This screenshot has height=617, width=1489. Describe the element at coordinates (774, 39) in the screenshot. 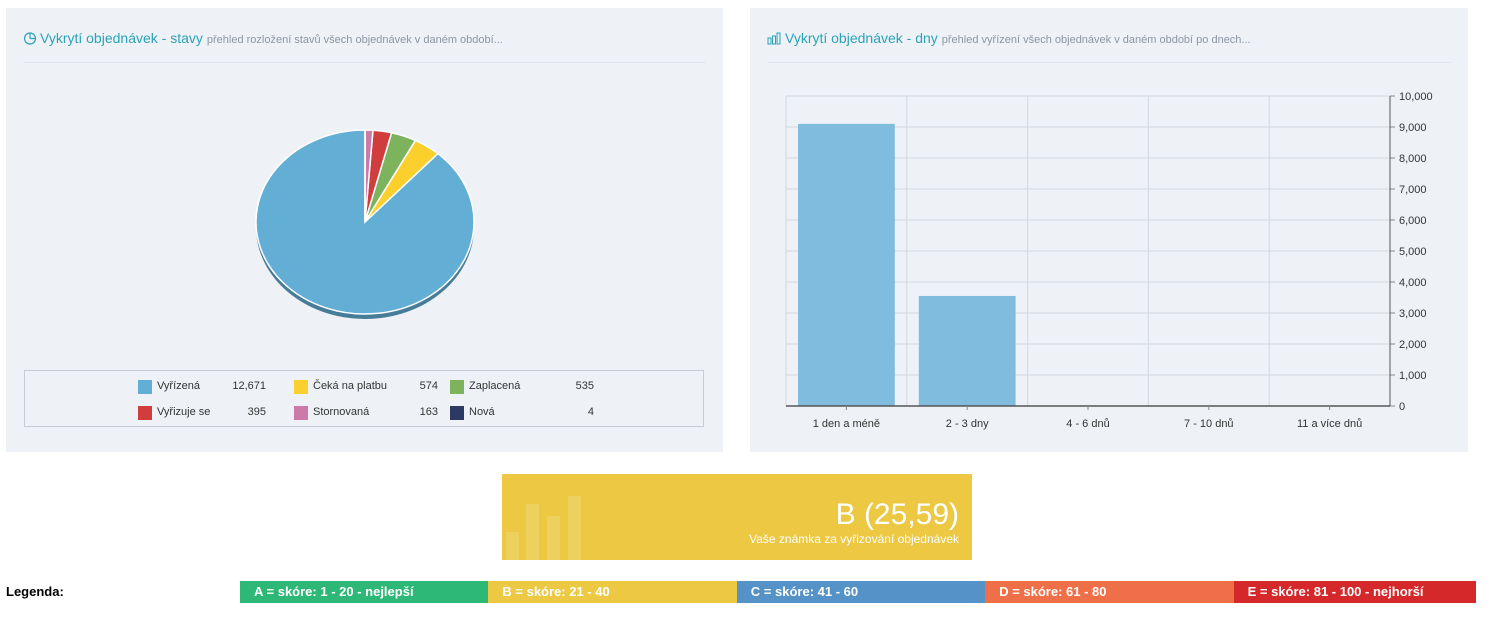

I see `bar-chart-icon` at that location.